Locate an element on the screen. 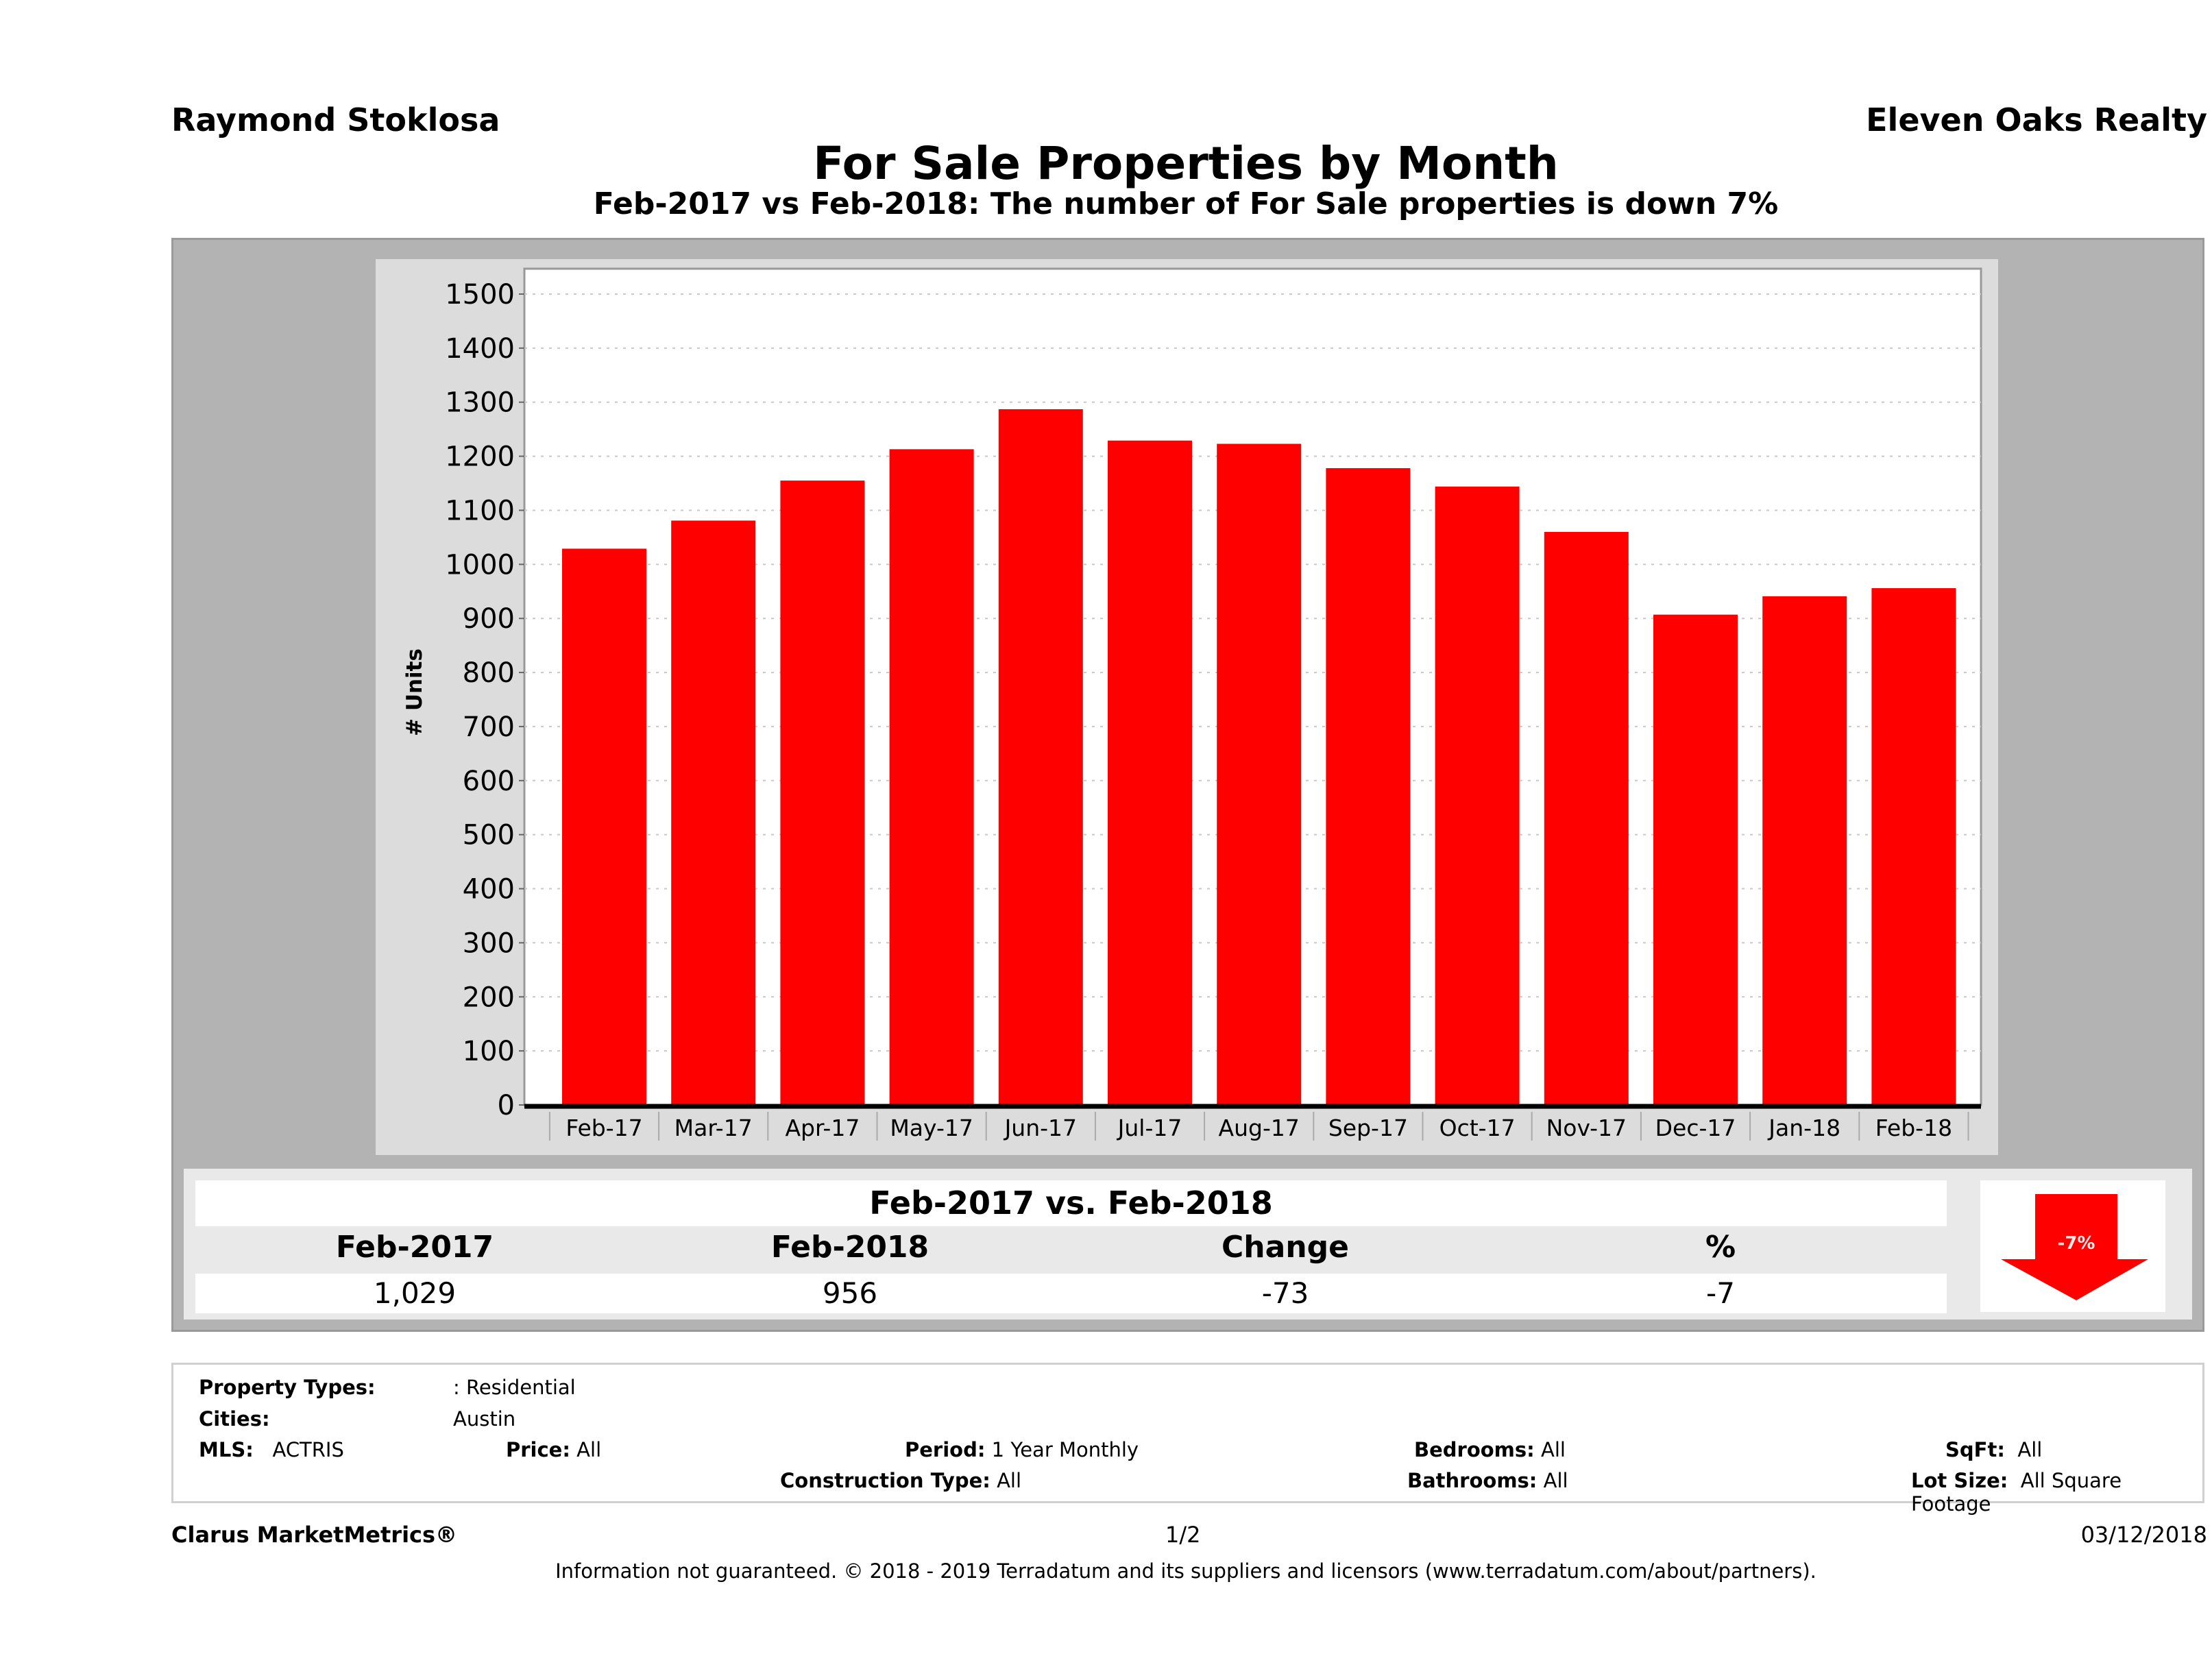  filter-value: ACTRIS is located at coordinates (308, 1449).